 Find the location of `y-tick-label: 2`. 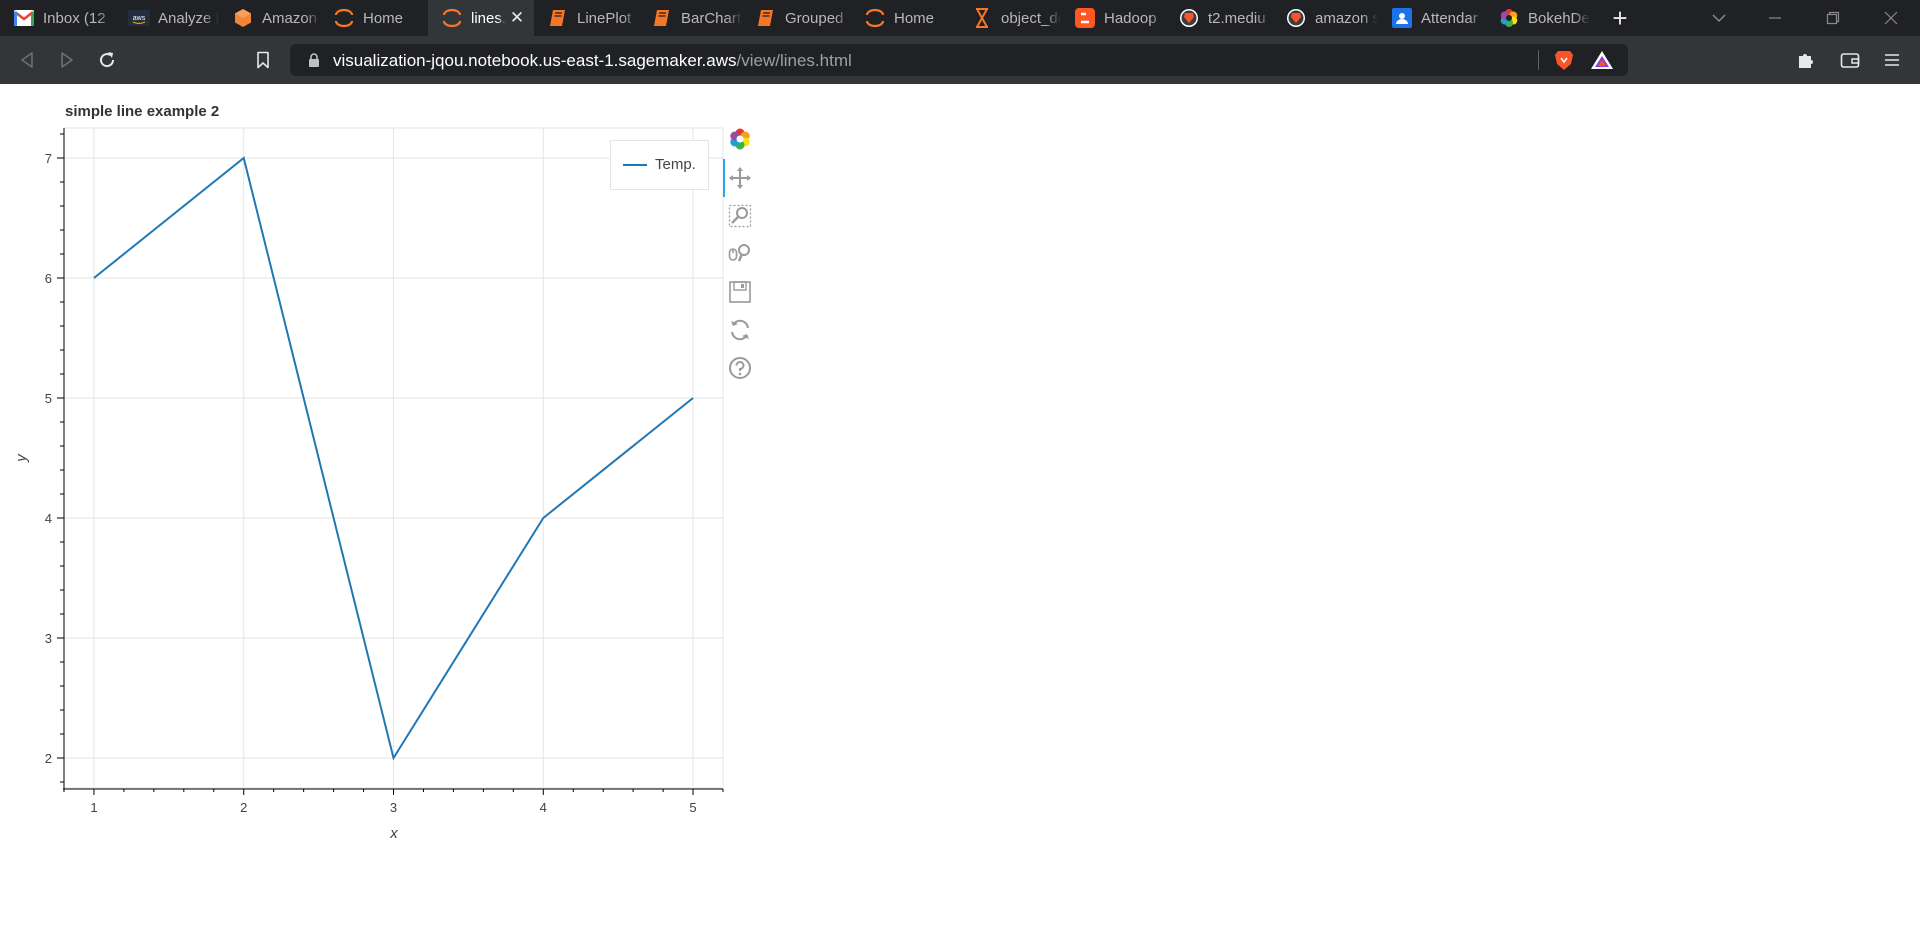

y-tick-label: 2 is located at coordinates (48, 758).